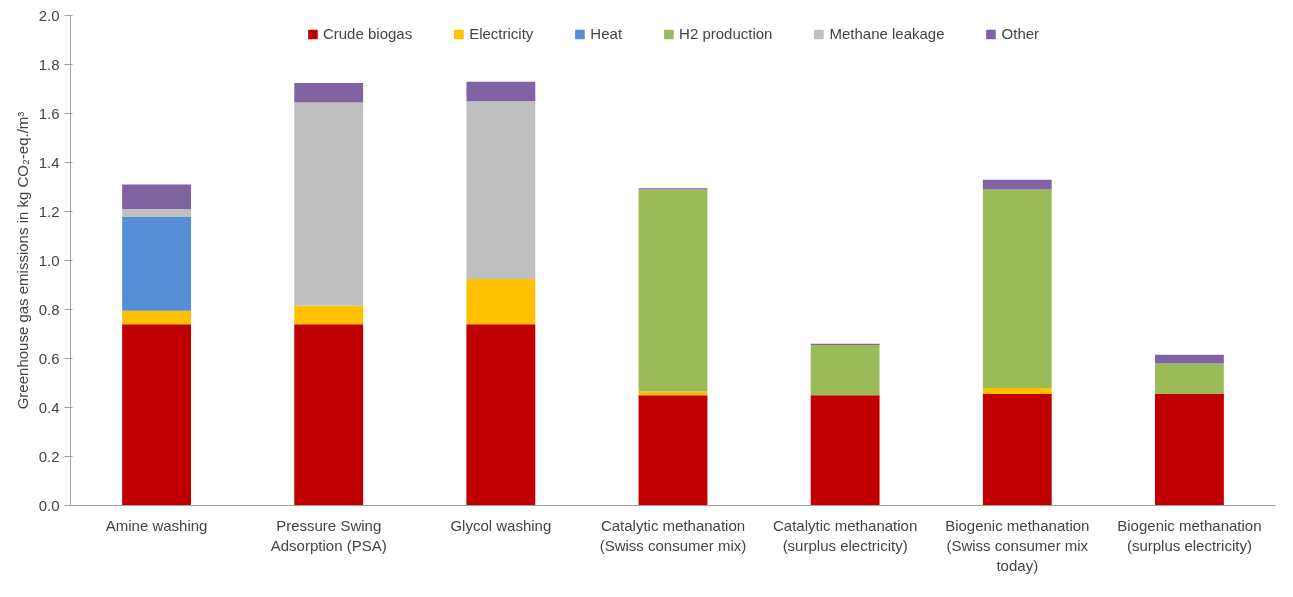 The image size is (1293, 597). What do you see at coordinates (22, 260) in the screenshot?
I see `y-axis-title: Greenhouse gas emissions in kg CO₂-eq./m³` at bounding box center [22, 260].